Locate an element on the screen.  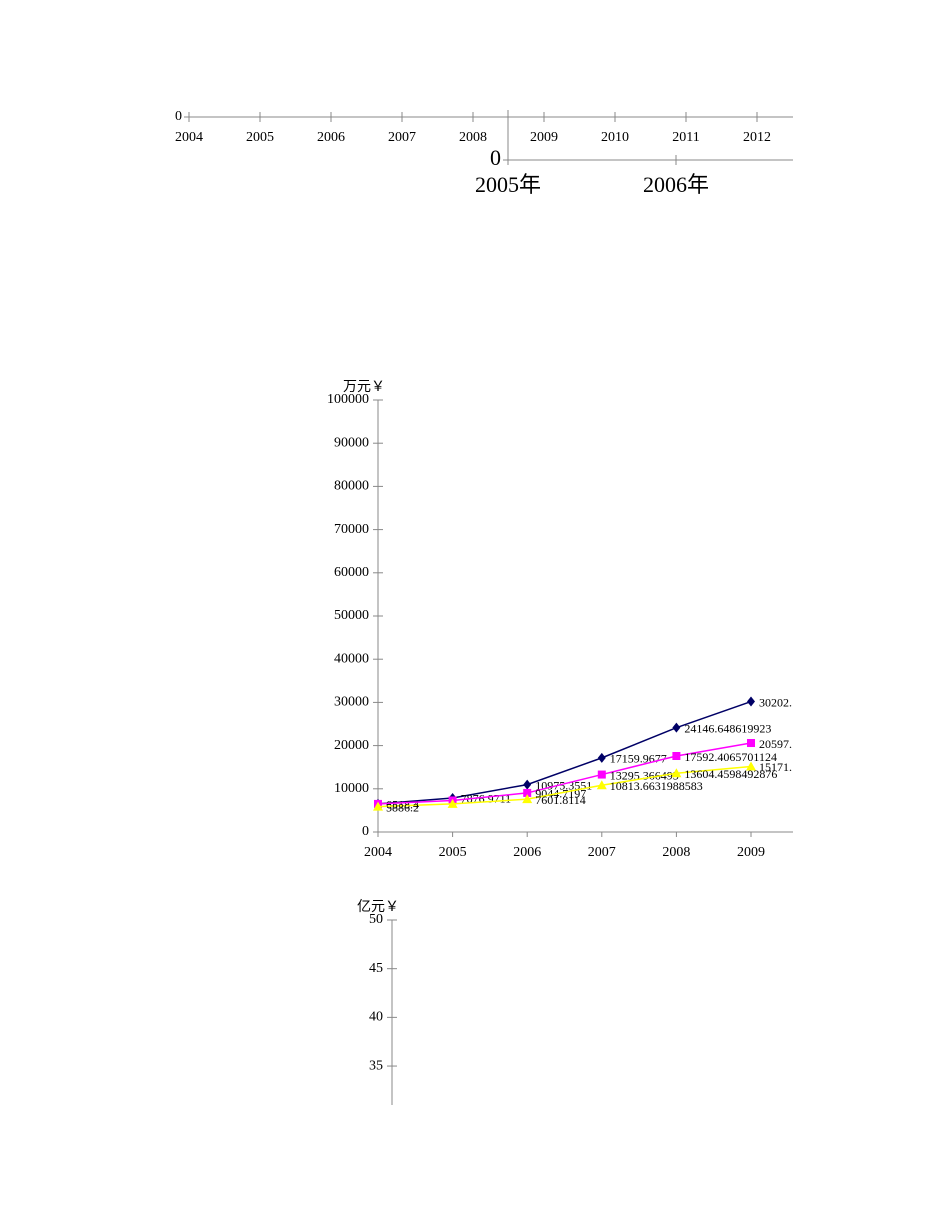
data-label: 5886.2 is located at coordinates (402, 807).